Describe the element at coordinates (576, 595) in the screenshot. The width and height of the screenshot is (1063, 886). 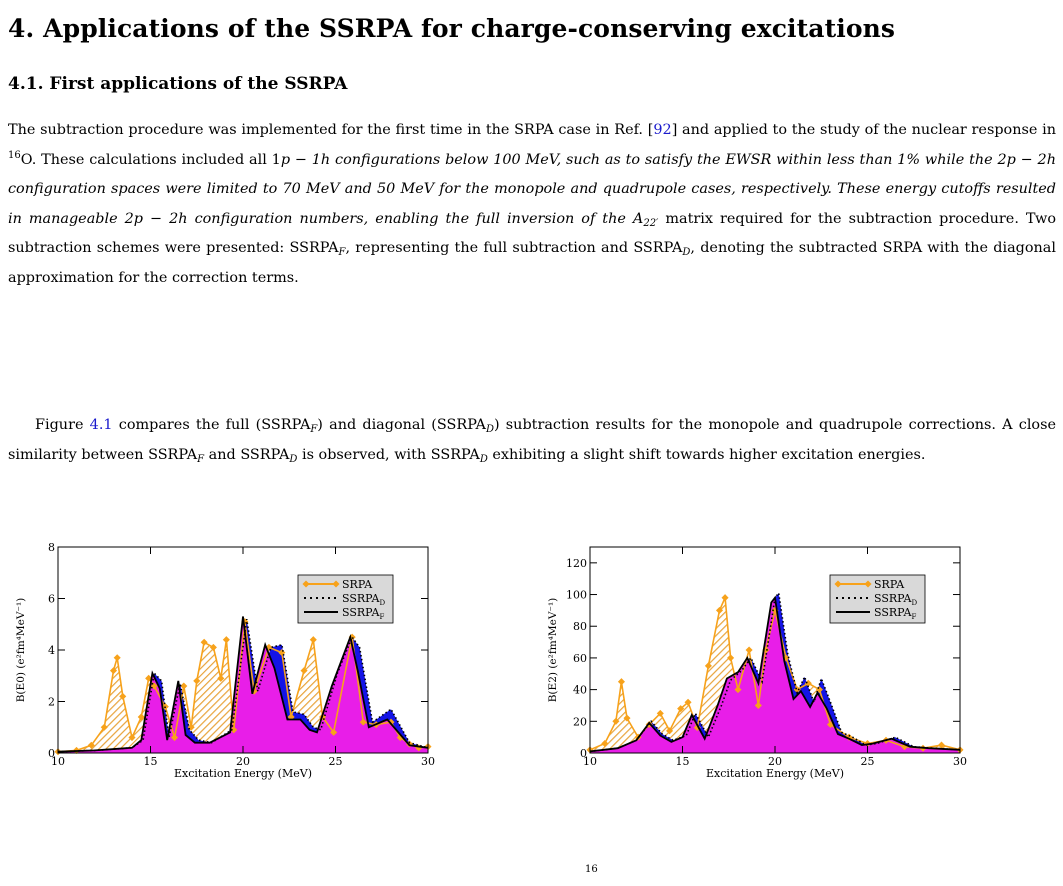
I see `y-tick-label: 100` at that location.